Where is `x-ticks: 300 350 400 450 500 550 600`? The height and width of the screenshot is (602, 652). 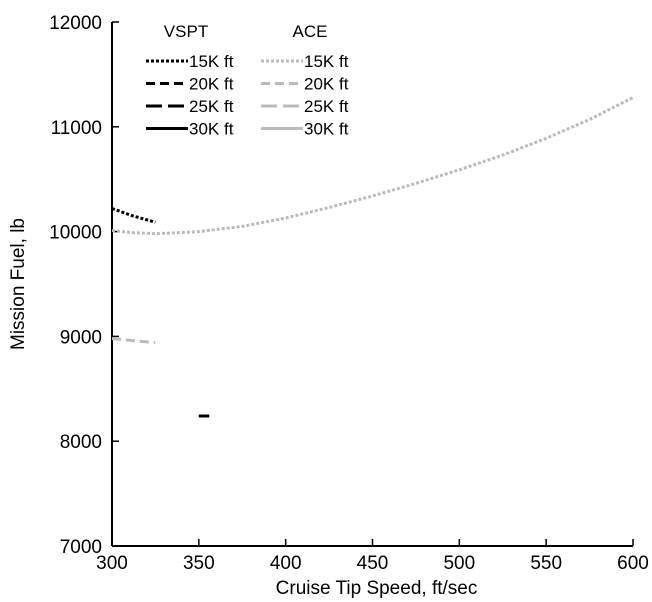
x-ticks: 300 350 400 450 500 550 600 is located at coordinates (372, 556).